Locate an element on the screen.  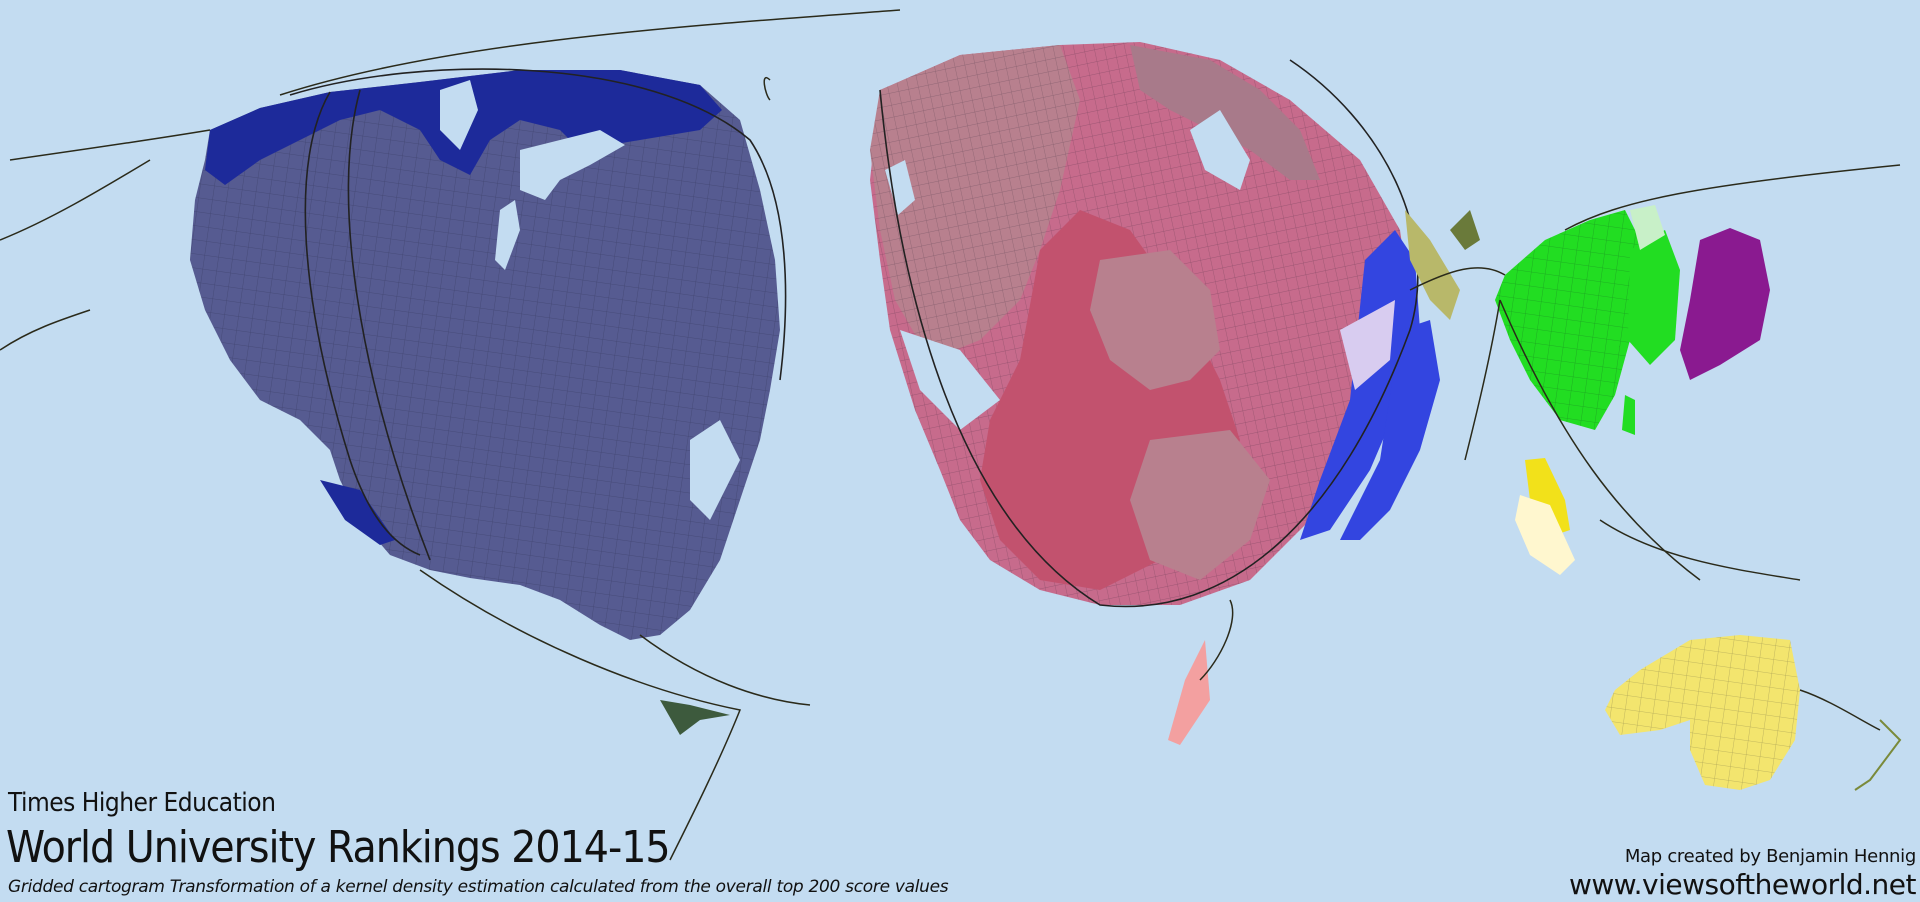
middle-east is located at coordinates (1432, 265).